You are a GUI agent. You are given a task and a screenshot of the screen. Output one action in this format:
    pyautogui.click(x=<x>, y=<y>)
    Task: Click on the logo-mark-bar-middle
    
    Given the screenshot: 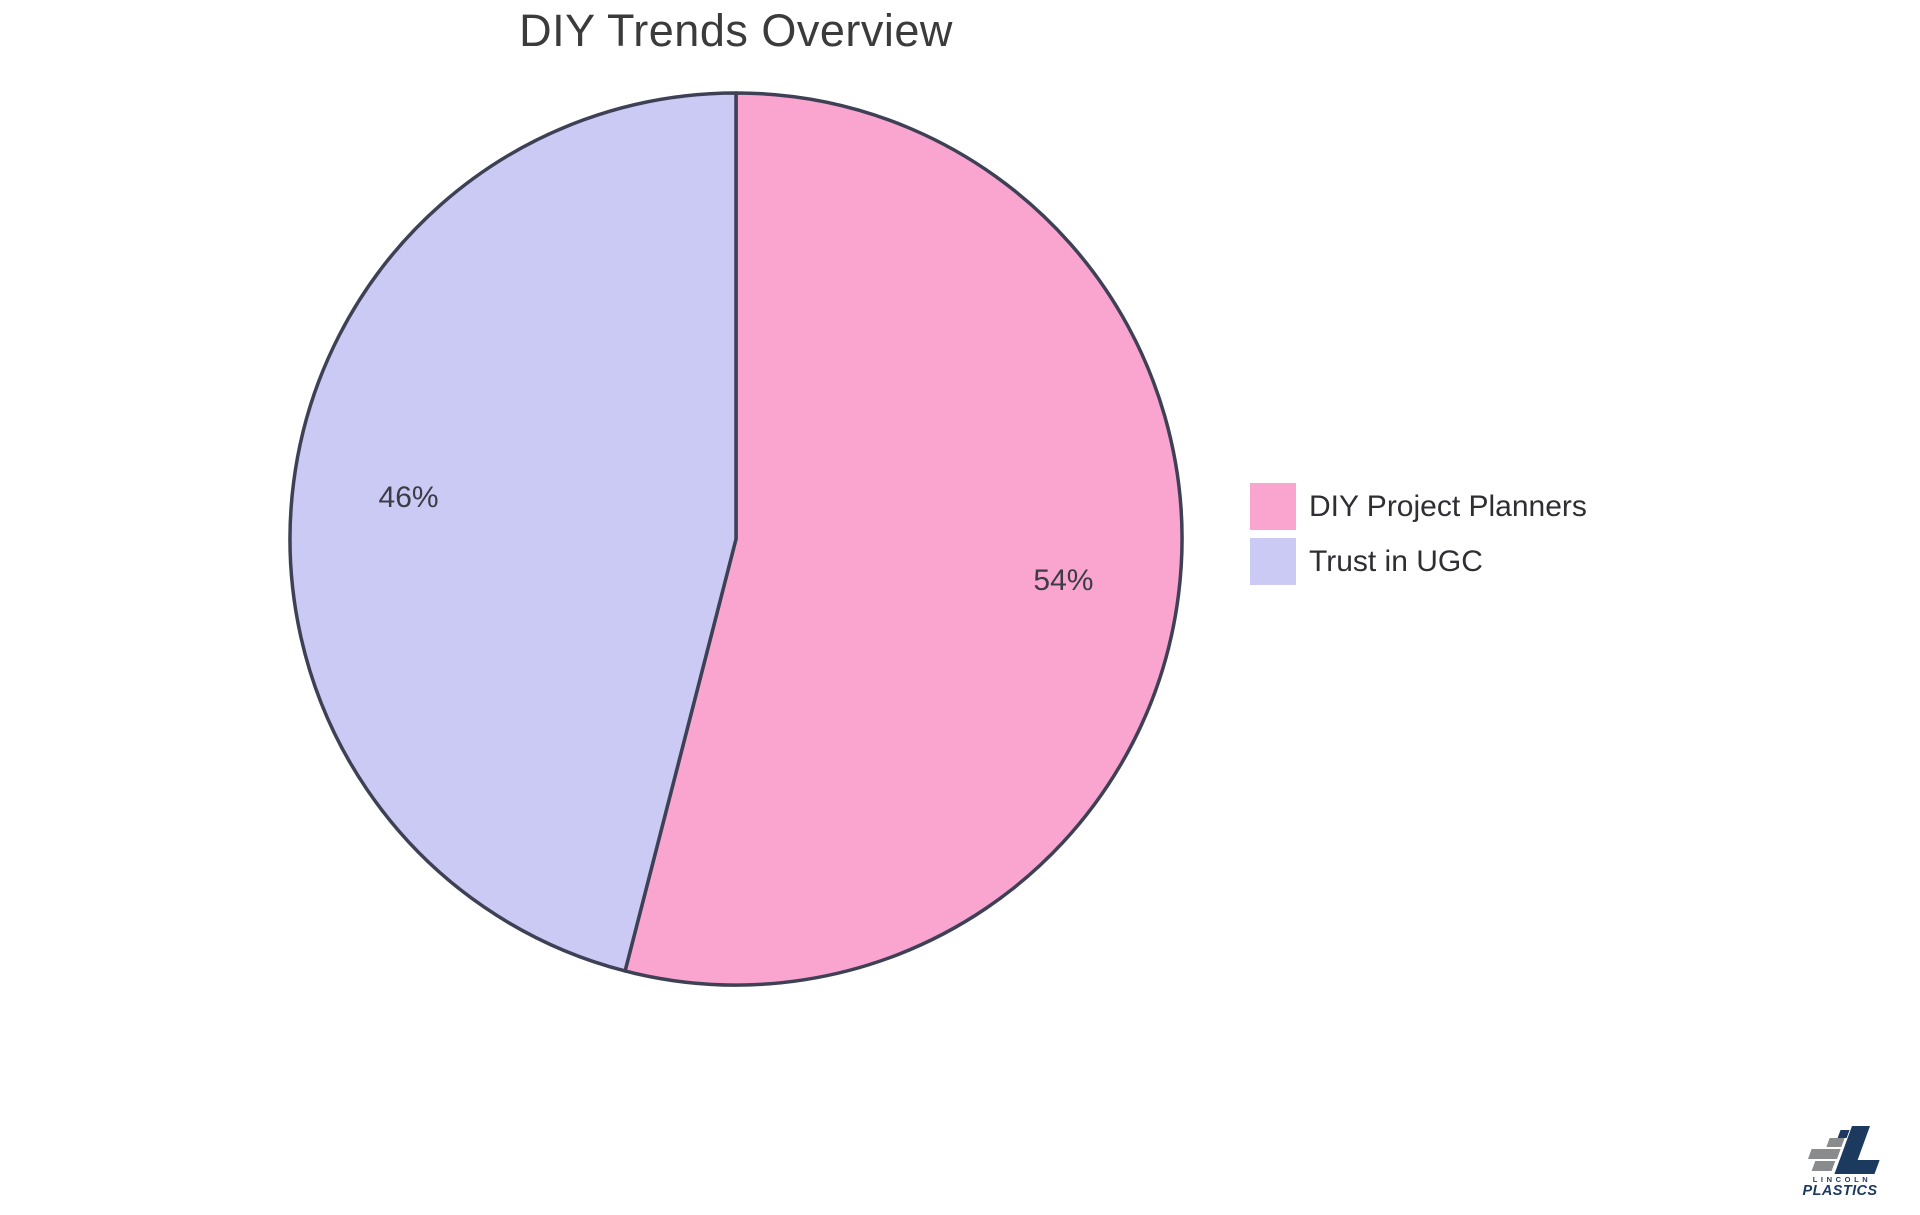 What is the action you would take?
    pyautogui.click(x=1824, y=1154)
    